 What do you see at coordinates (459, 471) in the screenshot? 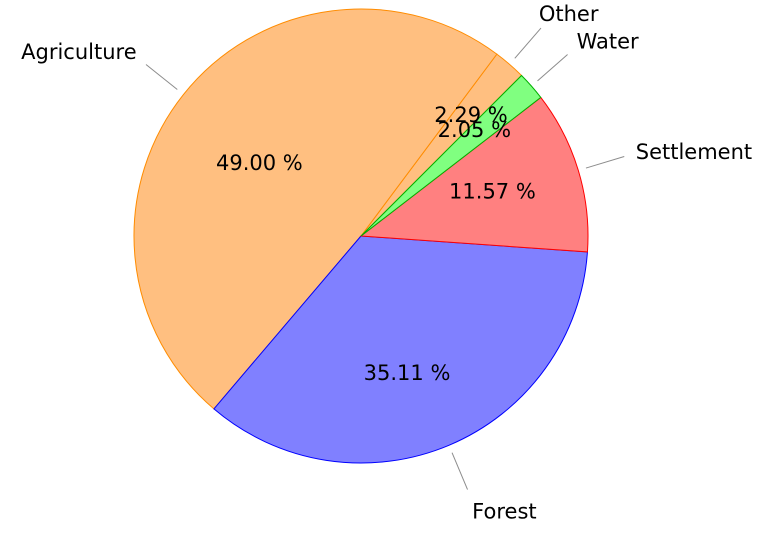
I see `leader-line-forest` at bounding box center [459, 471].